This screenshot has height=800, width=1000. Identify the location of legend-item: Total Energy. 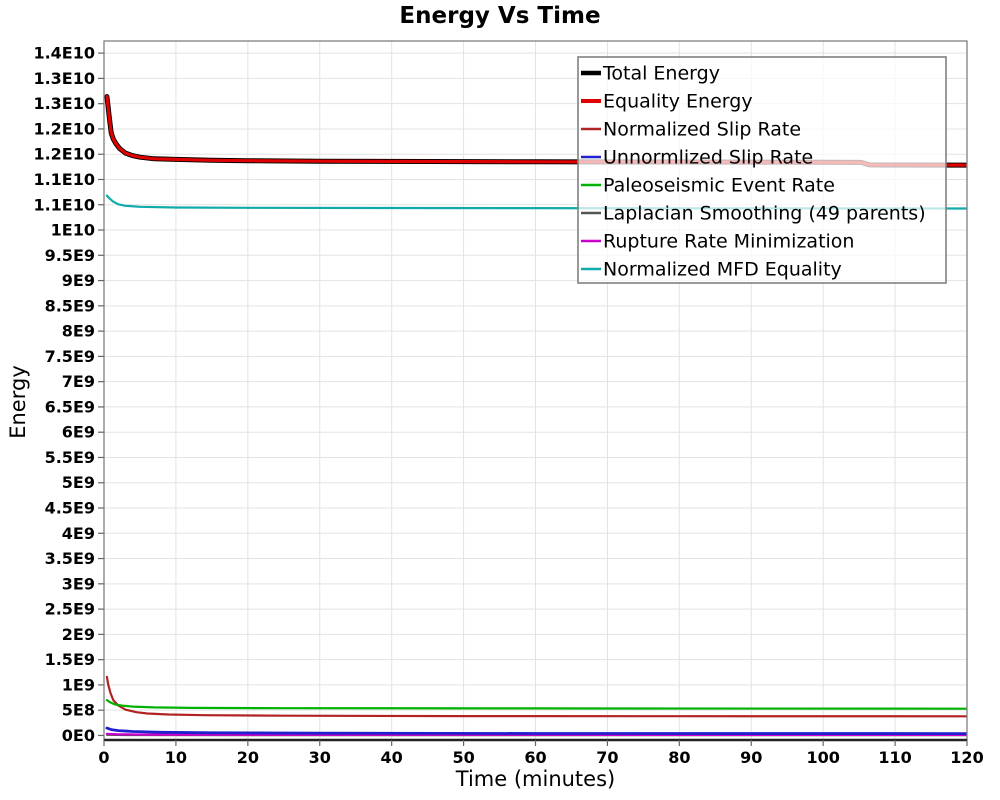
(650, 74).